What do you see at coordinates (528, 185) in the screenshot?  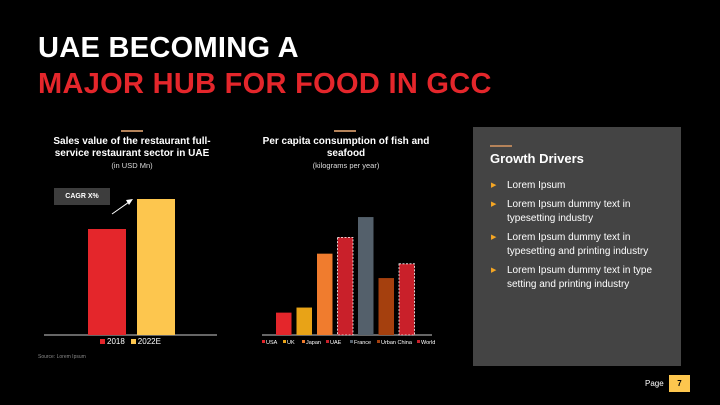 I see `list-item: ▶ Lorem Ipsum` at bounding box center [528, 185].